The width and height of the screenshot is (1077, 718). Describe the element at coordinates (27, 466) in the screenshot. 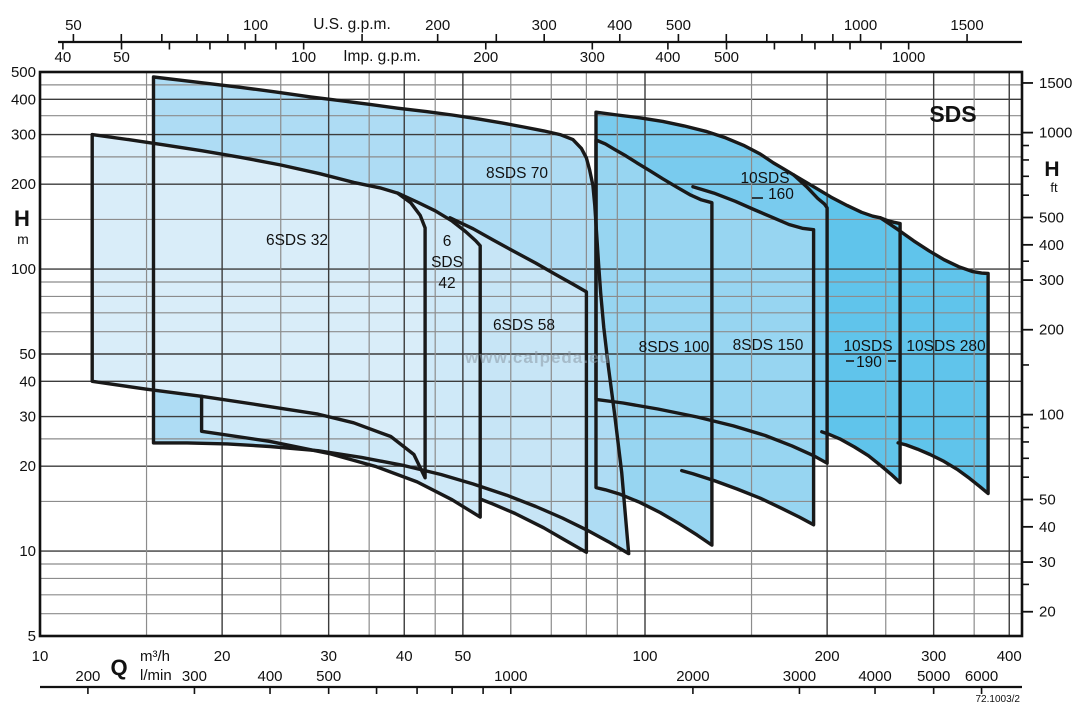

I see `h-m-tick-label: 20` at that location.